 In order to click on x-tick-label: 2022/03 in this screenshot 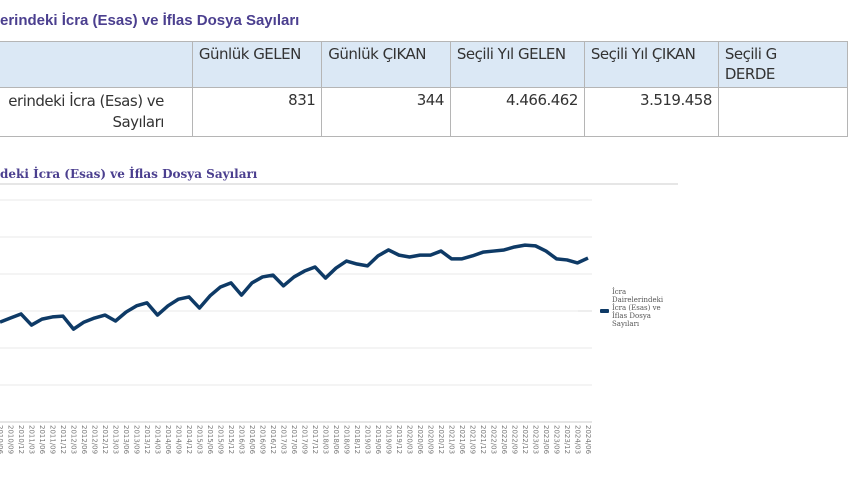, I will do `click(494, 439)`.